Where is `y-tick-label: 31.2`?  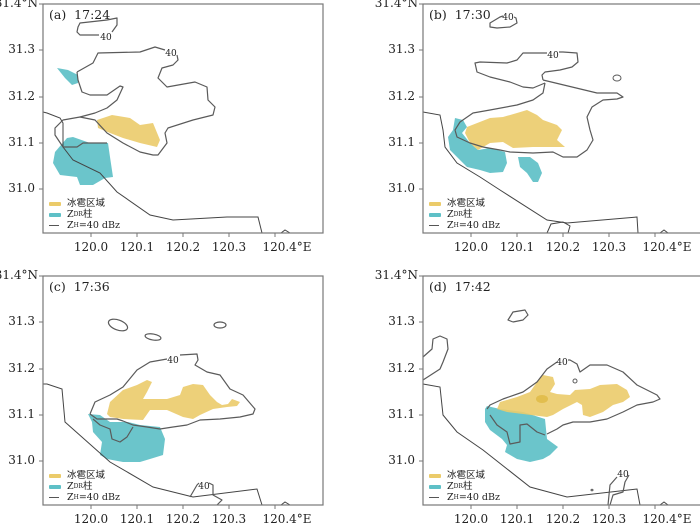 y-tick-label: 31.2 is located at coordinates (21, 96).